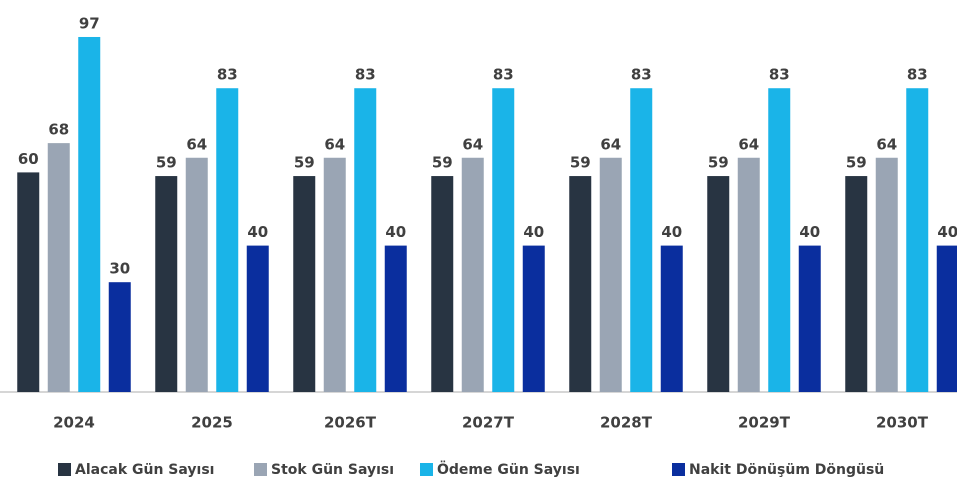 This screenshot has height=491, width=957. I want to click on x-tick-label: 2026T, so click(350, 423).